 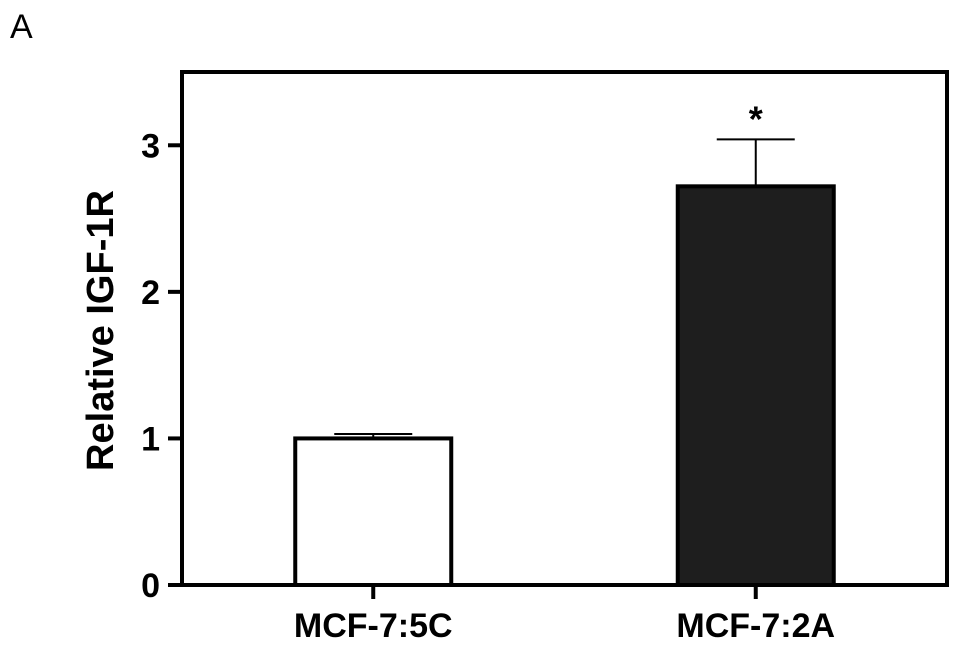 I want to click on x-tick-label: MCF-7:5C, so click(x=373, y=626).